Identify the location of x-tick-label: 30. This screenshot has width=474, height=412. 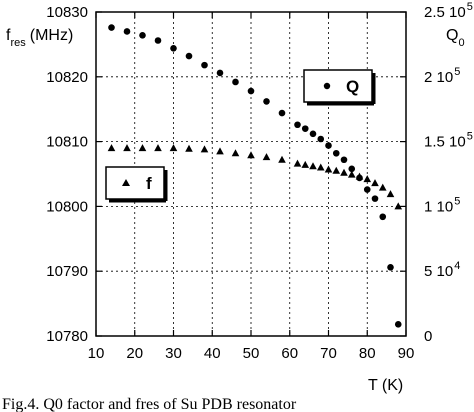
(173, 353).